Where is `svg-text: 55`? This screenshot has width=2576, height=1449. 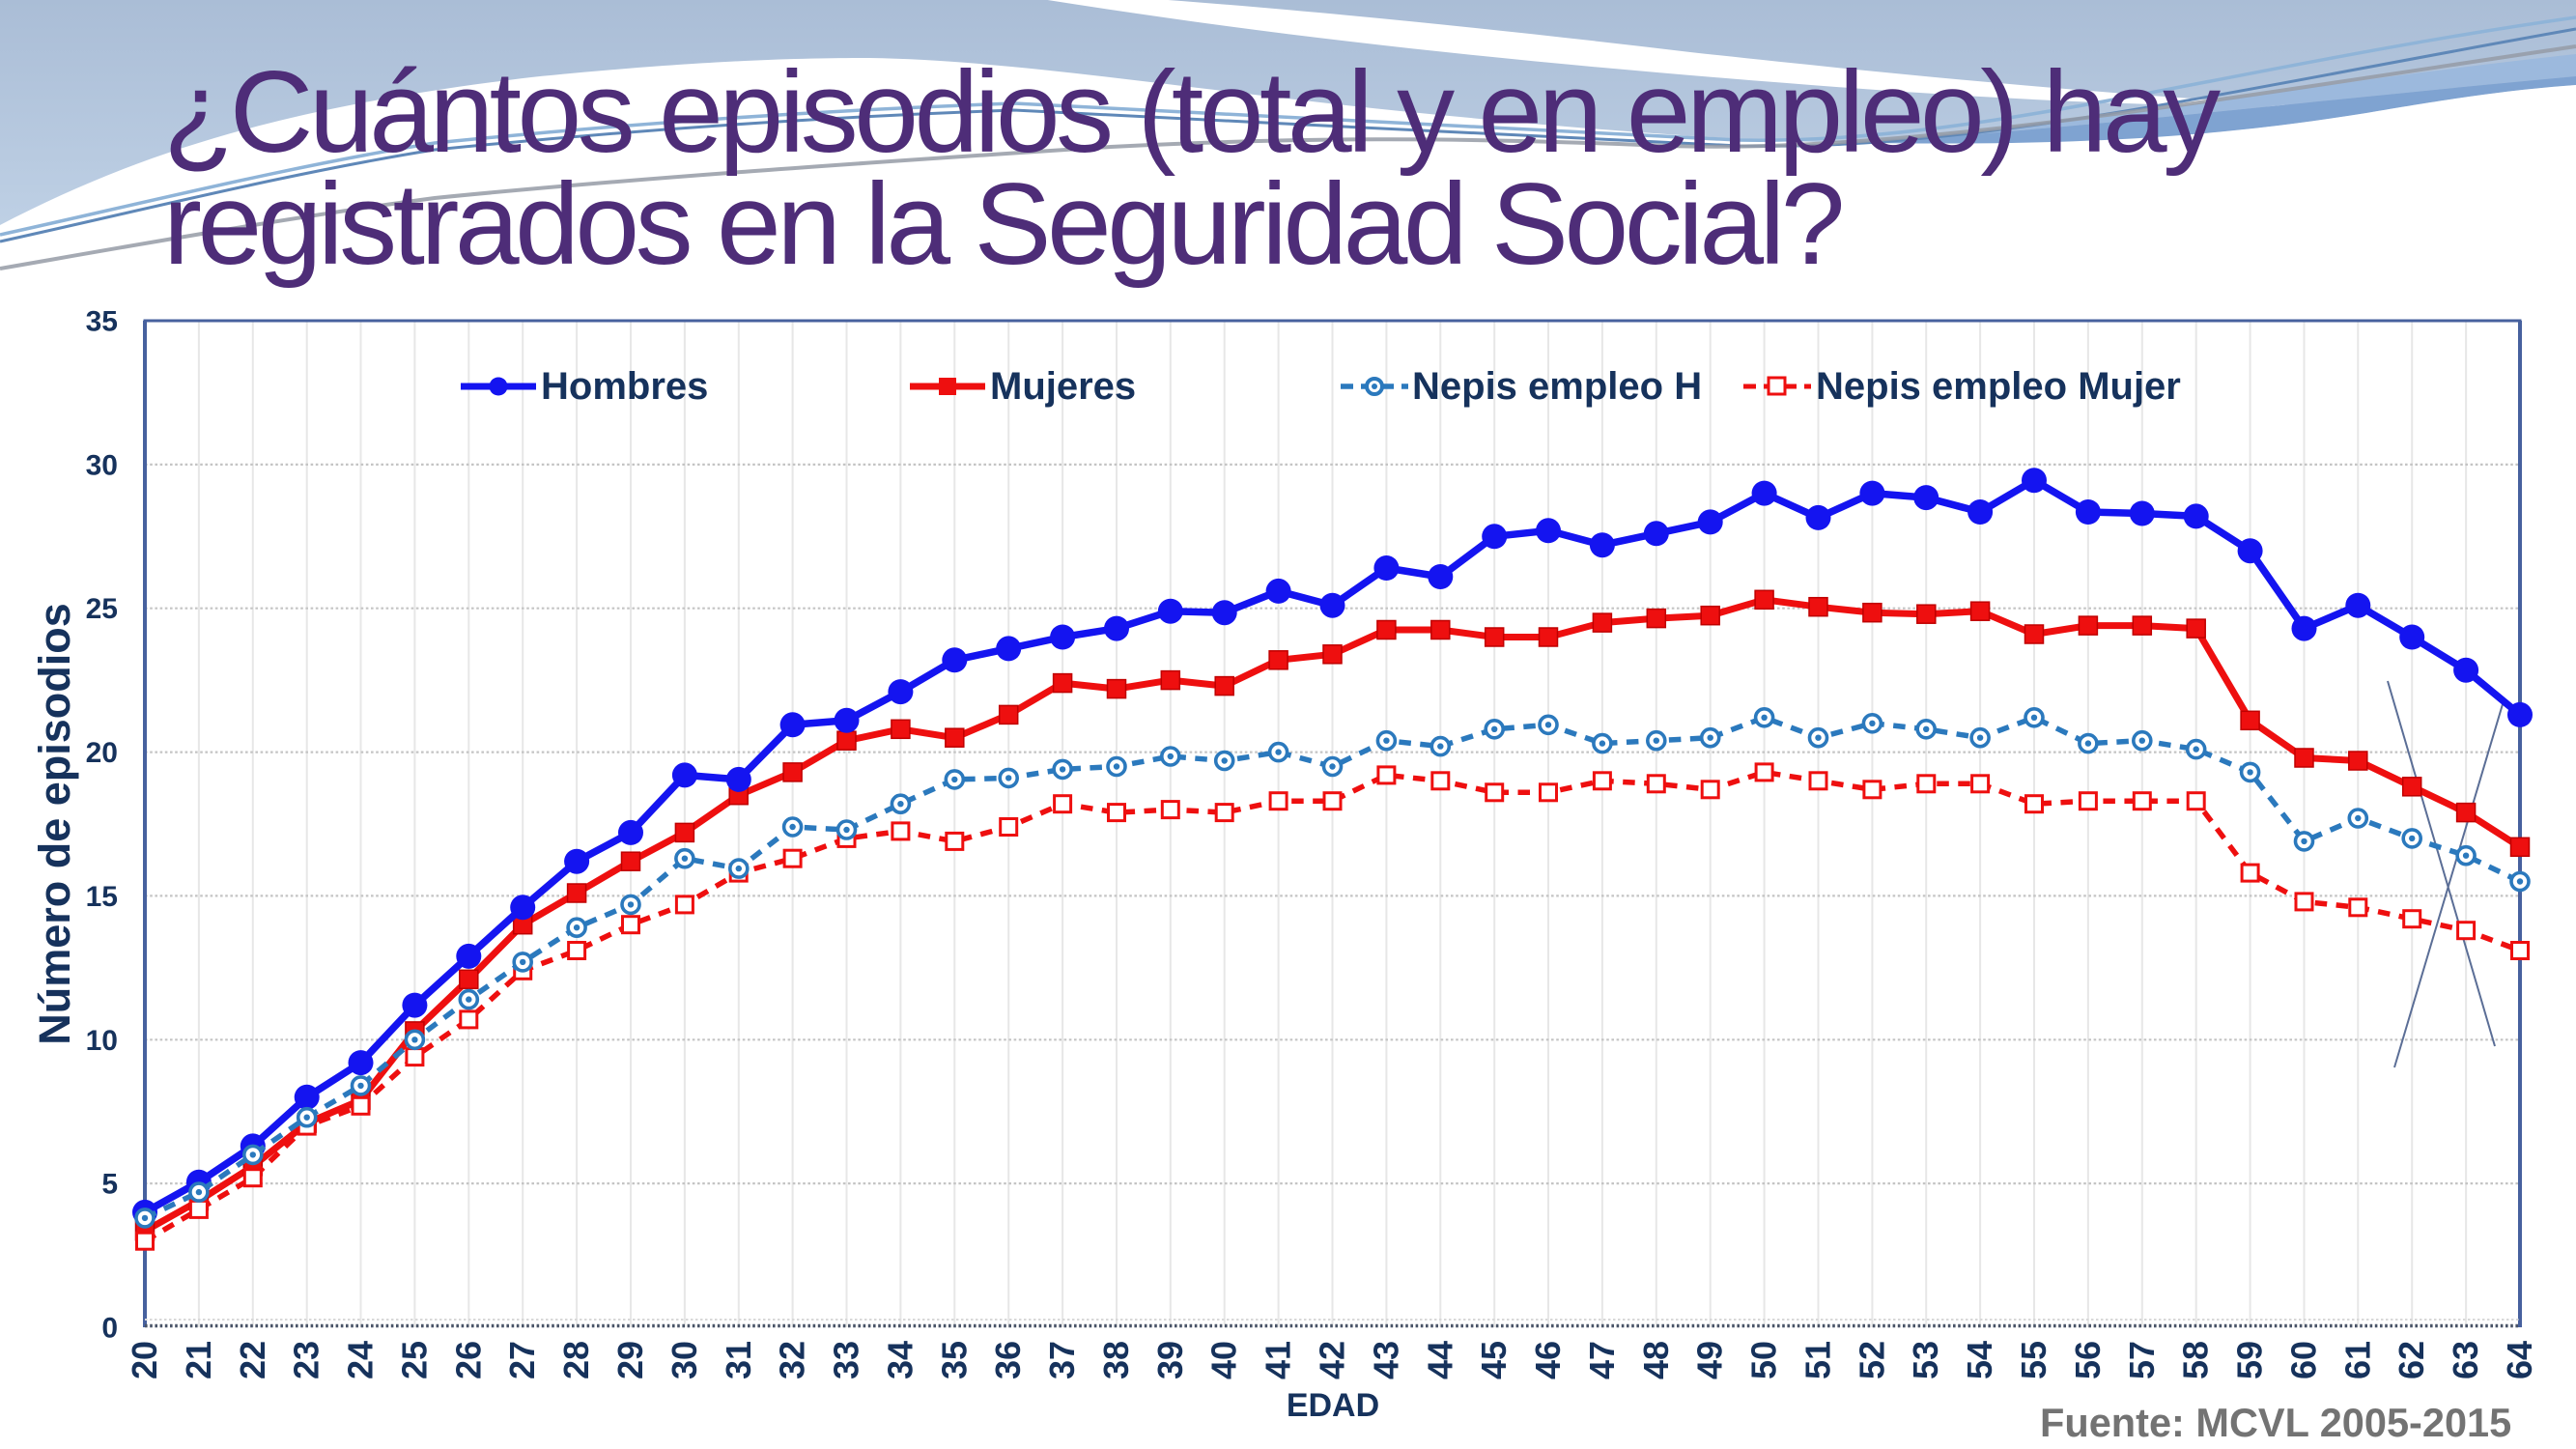
svg-text: 55 is located at coordinates (2033, 1360).